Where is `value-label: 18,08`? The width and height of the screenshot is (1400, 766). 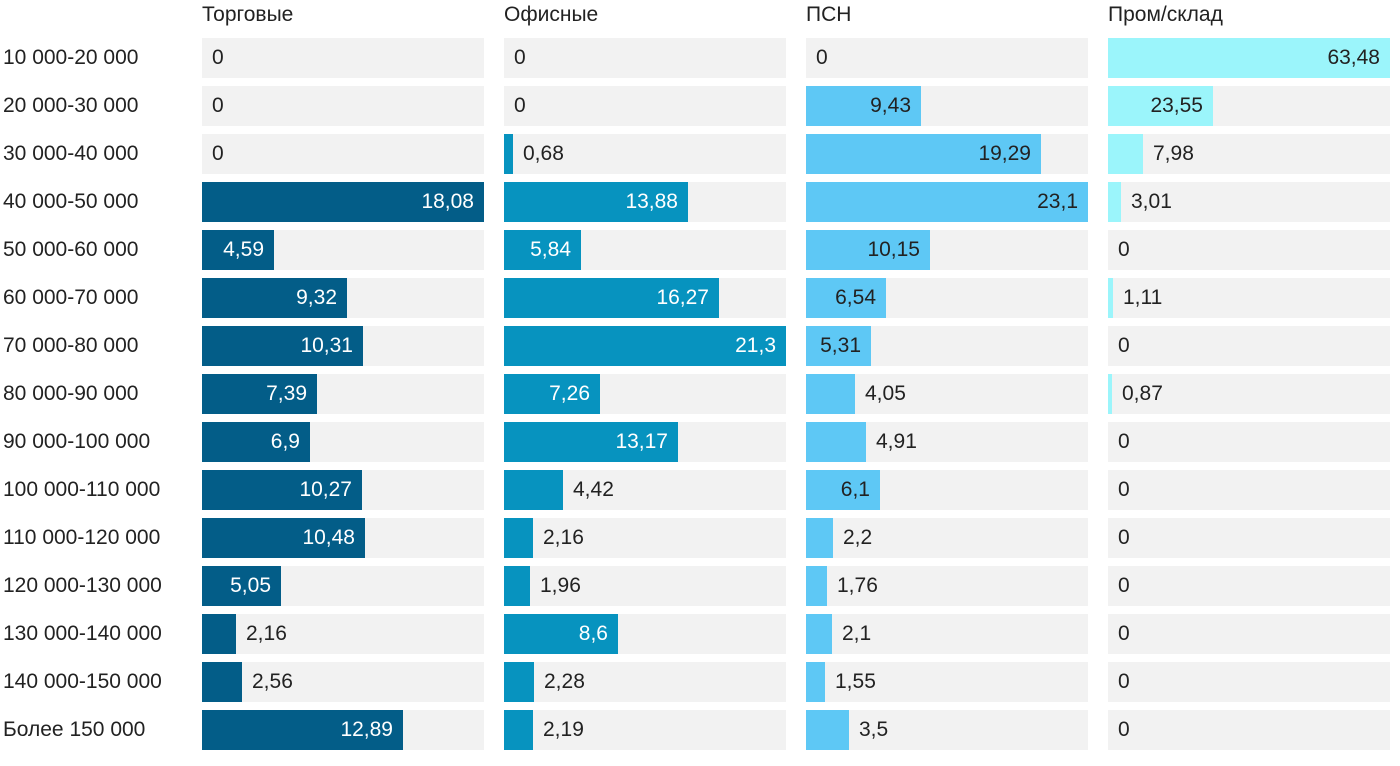 value-label: 18,08 is located at coordinates (447, 201).